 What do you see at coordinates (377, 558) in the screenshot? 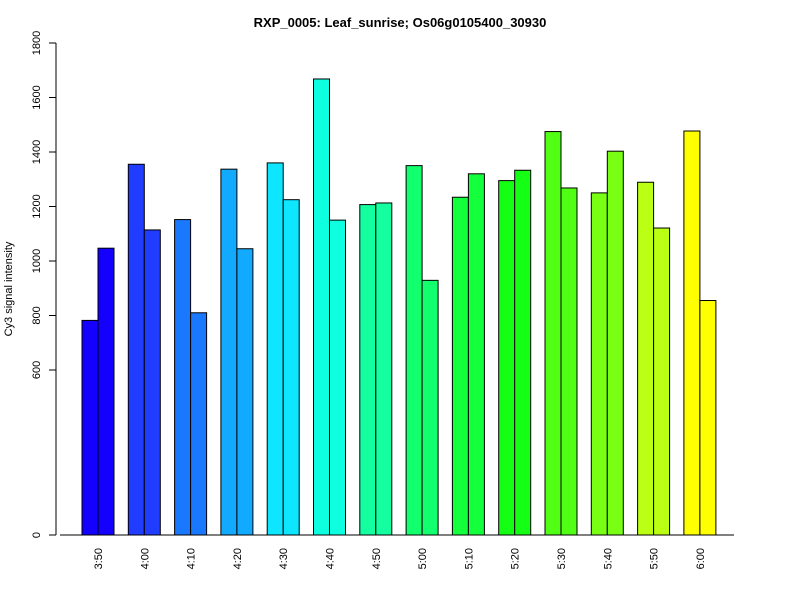
I see `x-tick-label: 4:50` at bounding box center [377, 558].